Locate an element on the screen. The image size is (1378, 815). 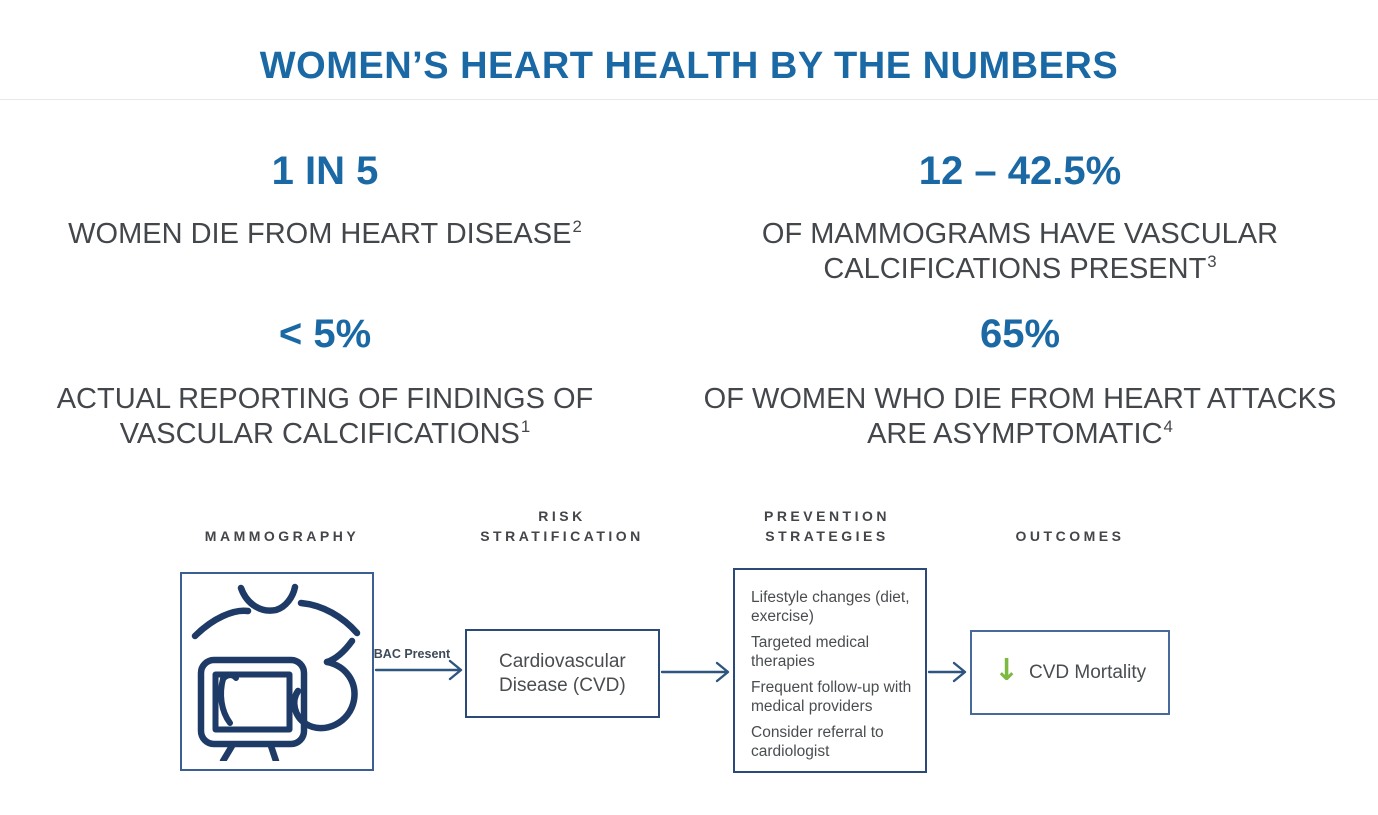
mammography-box is located at coordinates (277, 671).